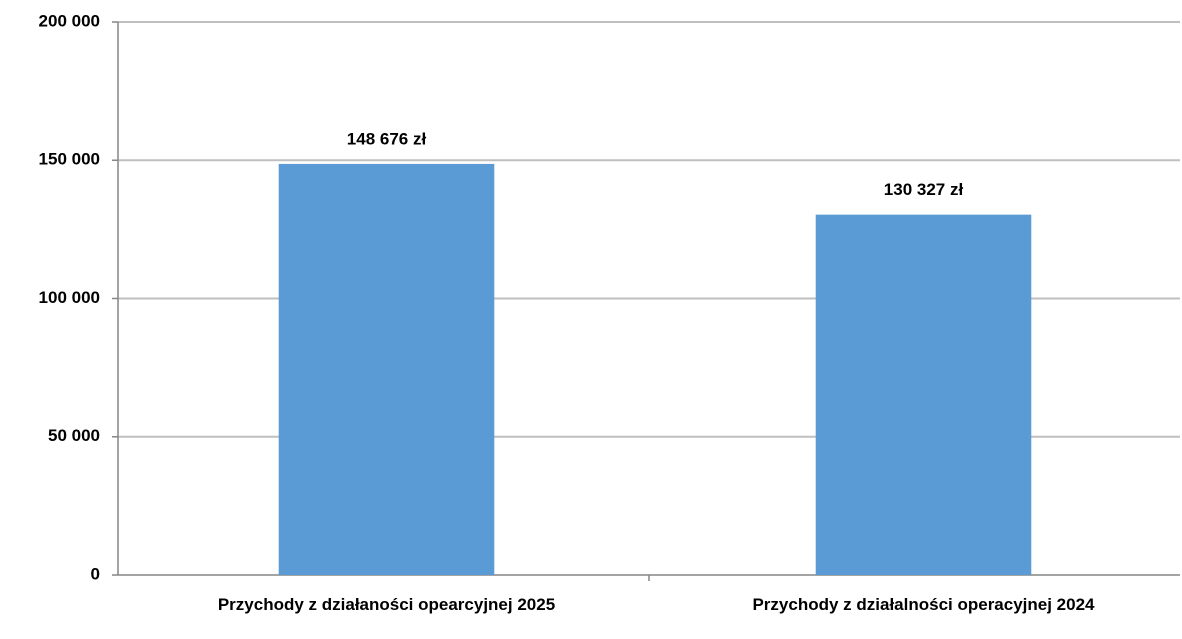  What do you see at coordinates (69, 159) in the screenshot?
I see `y-tick-label: 150 000` at bounding box center [69, 159].